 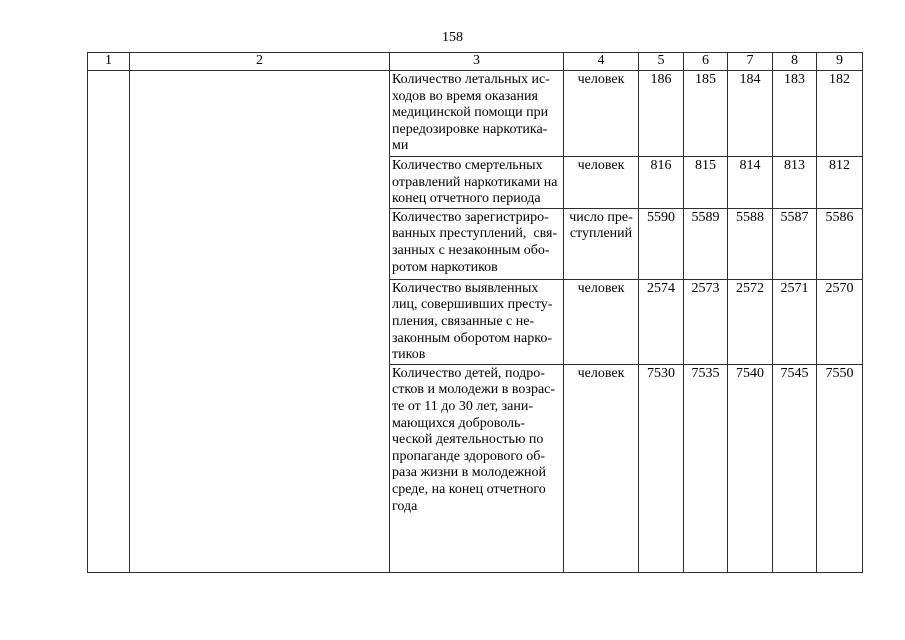 What do you see at coordinates (839, 243) in the screenshot?
I see `table-cell-value: 5586` at bounding box center [839, 243].